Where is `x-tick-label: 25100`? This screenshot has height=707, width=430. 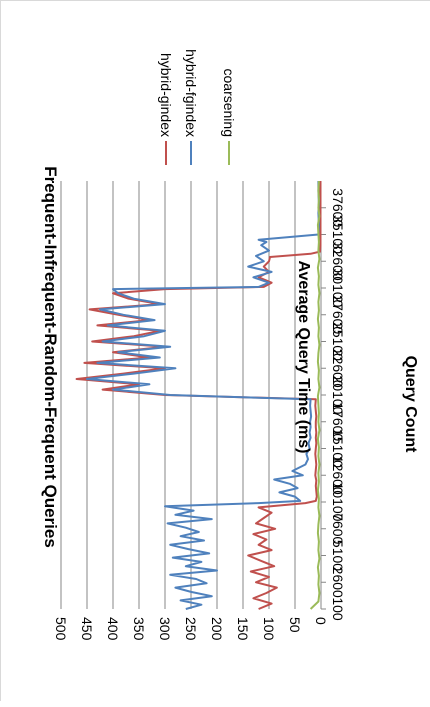 x-tick-label: 25100 is located at coordinates (338, 341).